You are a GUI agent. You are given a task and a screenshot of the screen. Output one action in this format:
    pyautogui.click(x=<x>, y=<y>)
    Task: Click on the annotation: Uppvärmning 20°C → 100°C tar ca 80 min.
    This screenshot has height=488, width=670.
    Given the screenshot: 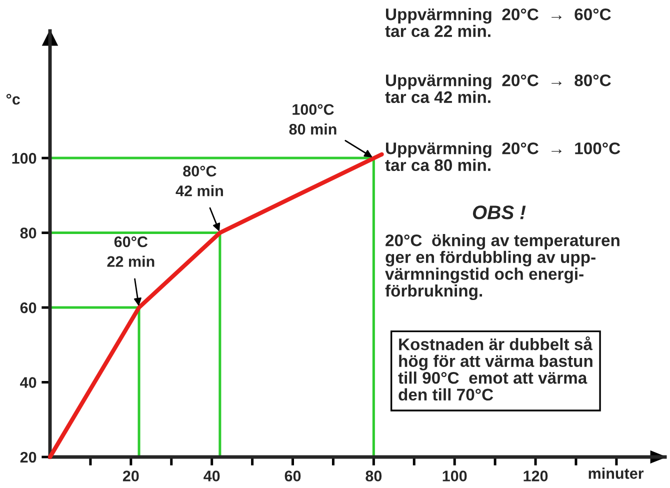 What is the action you would take?
    pyautogui.click(x=502, y=157)
    